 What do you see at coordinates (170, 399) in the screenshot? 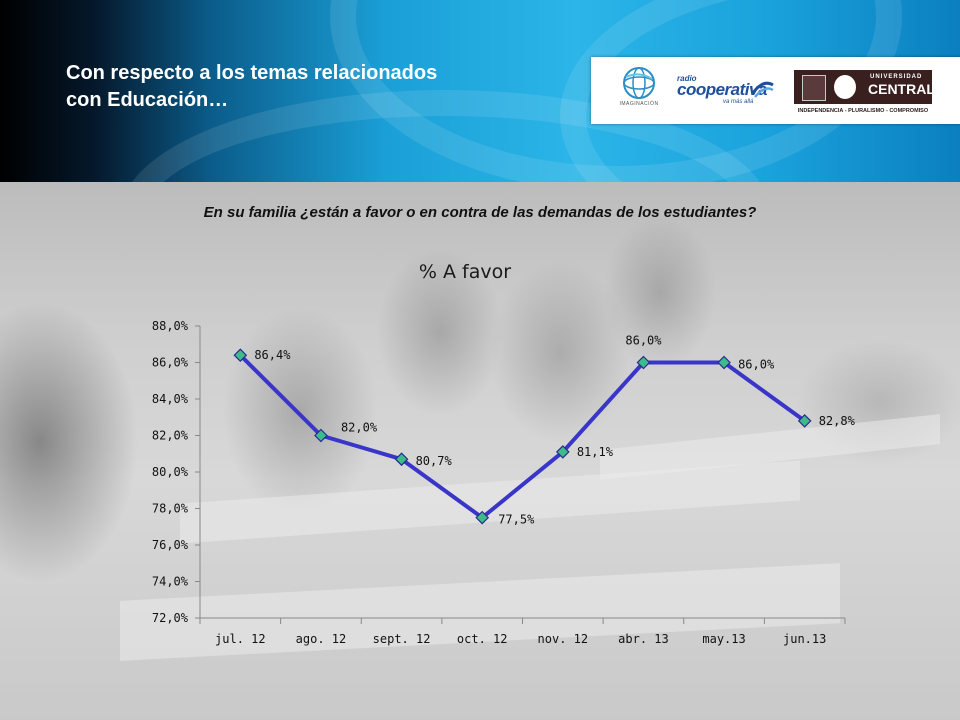
I see `y-tick-label: 84,0%` at bounding box center [170, 399].